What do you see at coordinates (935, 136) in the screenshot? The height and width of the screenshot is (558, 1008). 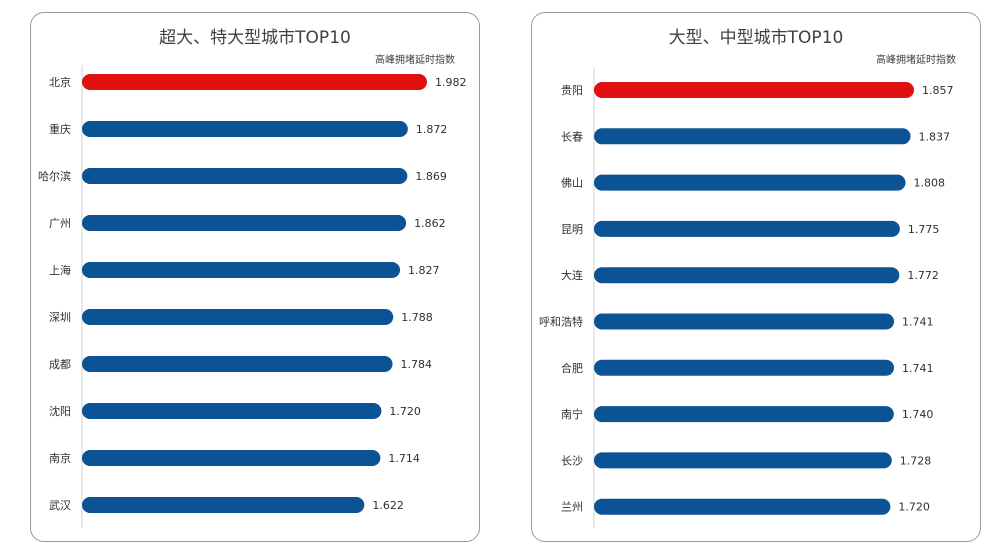 I see `value-label: 1.837` at bounding box center [935, 136].